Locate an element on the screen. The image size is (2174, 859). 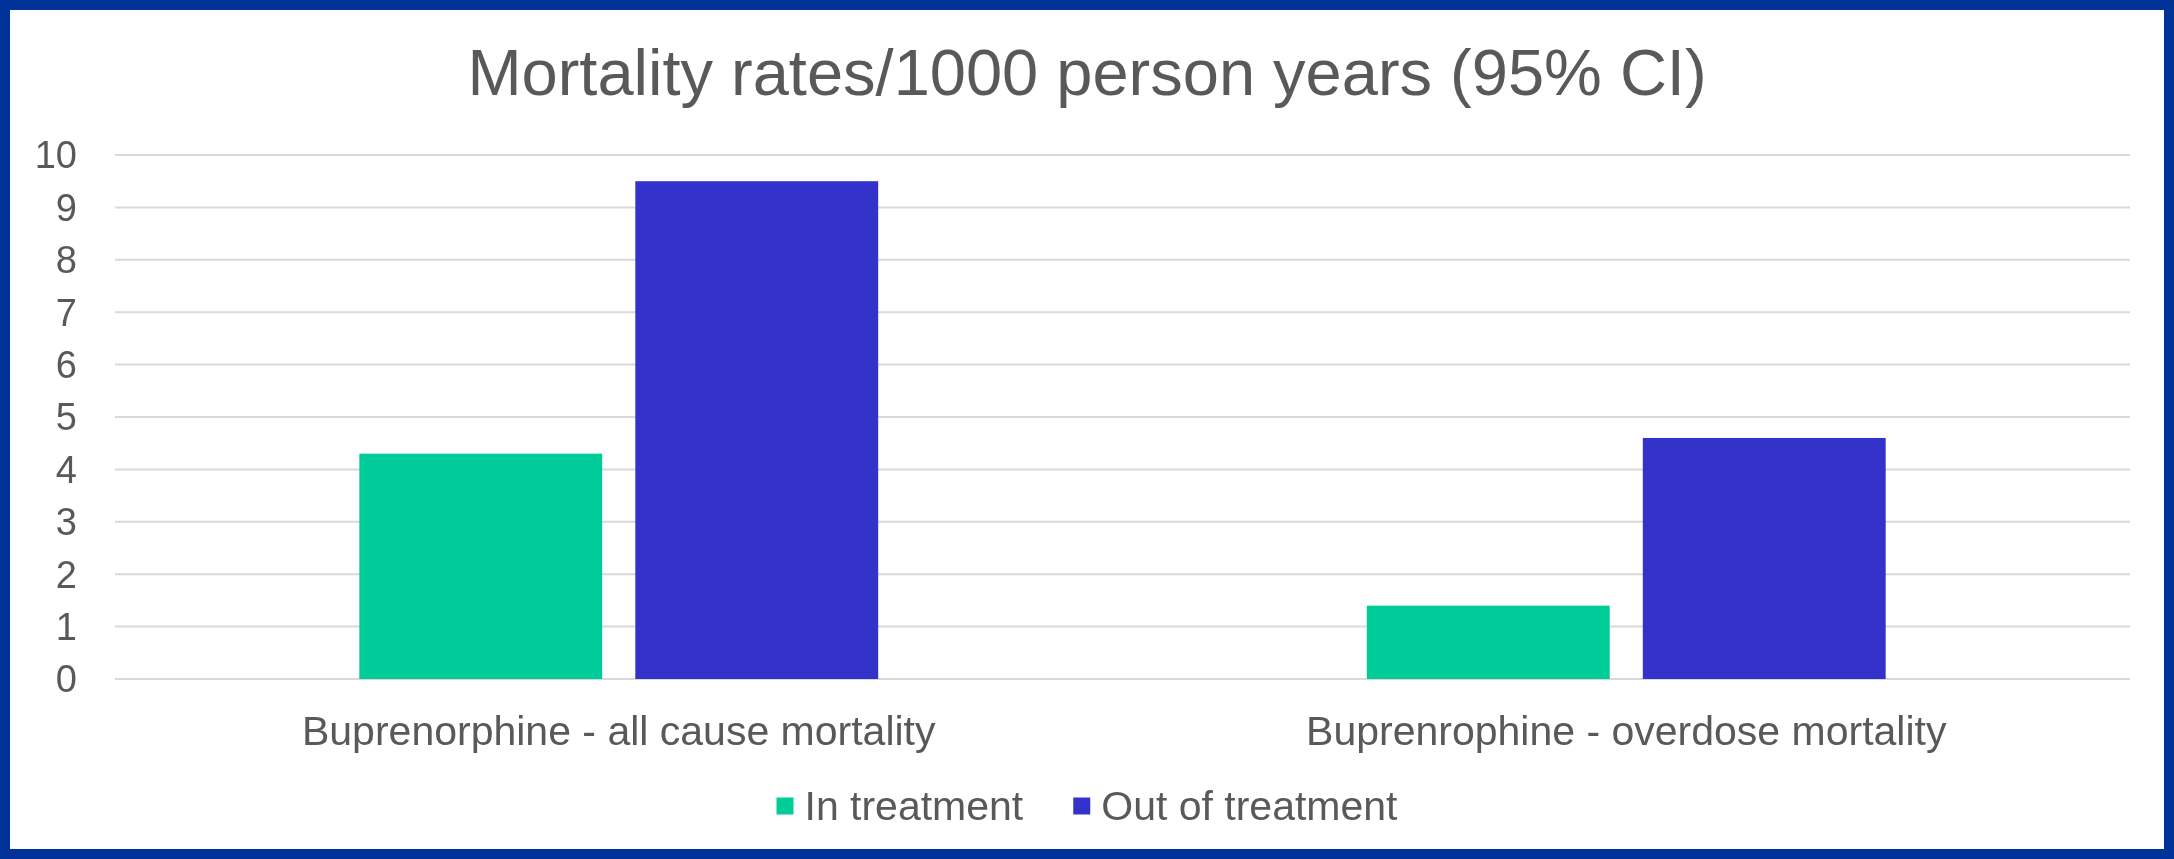
y-tick-label: 10 is located at coordinates (55, 155).